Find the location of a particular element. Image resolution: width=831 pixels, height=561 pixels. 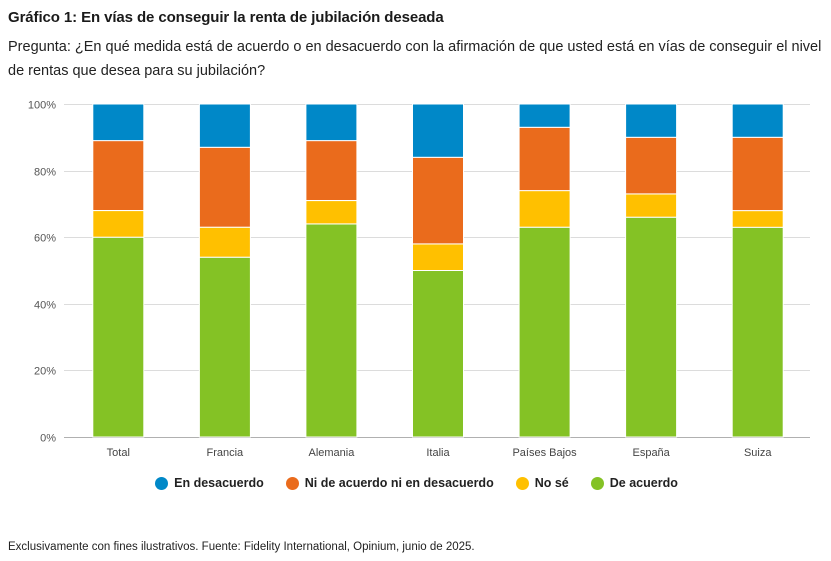

legend-item: De acuerdo is located at coordinates (633, 483).